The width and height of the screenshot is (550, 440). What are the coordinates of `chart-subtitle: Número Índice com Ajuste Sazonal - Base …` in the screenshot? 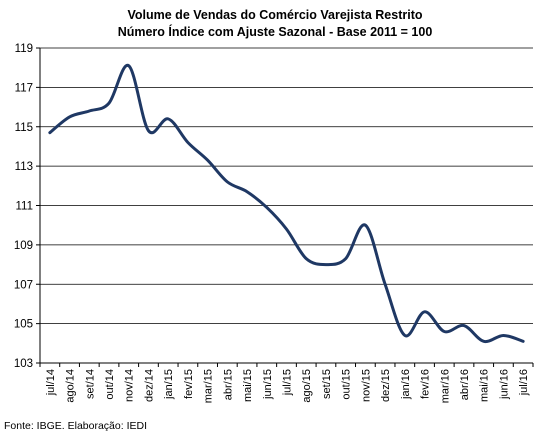 It's located at (275, 32).